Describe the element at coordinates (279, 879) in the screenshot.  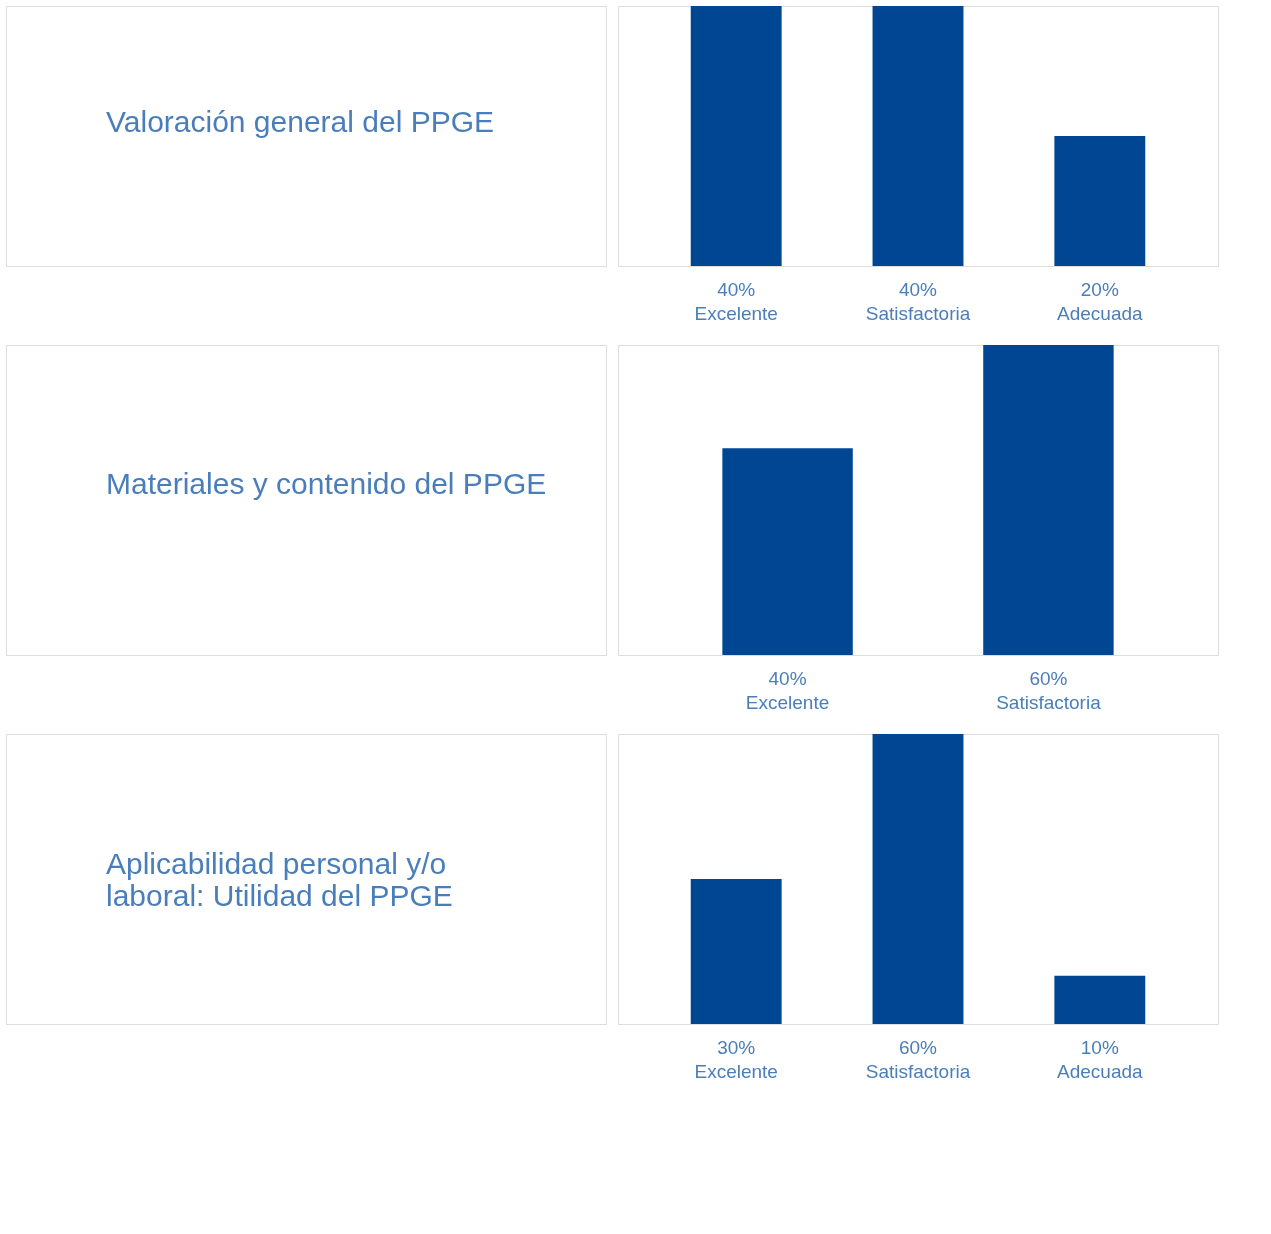
I see `text: Aplicabilidad personal y/o laboral: Utilidad del PPGE` at that location.